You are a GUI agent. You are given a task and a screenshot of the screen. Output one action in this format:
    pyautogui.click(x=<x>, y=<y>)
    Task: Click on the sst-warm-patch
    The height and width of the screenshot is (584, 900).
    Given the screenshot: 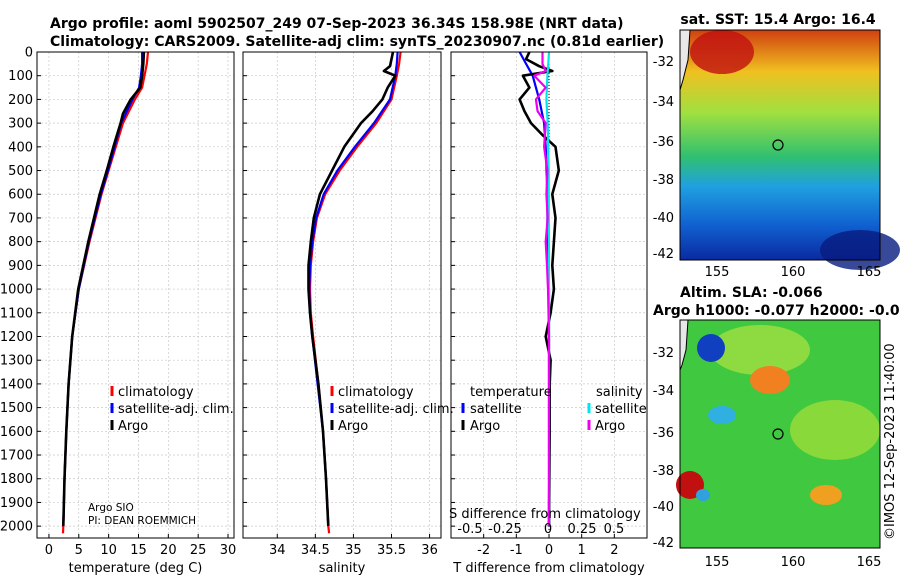 What is the action you would take?
    pyautogui.click(x=722, y=52)
    